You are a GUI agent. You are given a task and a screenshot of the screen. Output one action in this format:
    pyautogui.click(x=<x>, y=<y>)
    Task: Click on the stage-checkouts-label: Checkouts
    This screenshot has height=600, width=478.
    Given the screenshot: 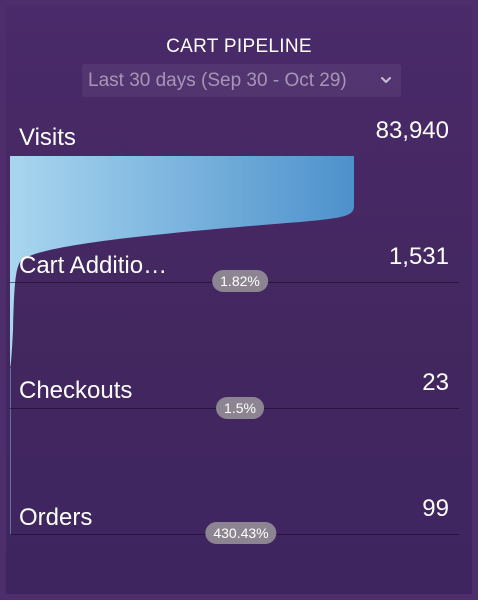 What is the action you would take?
    pyautogui.click(x=76, y=390)
    